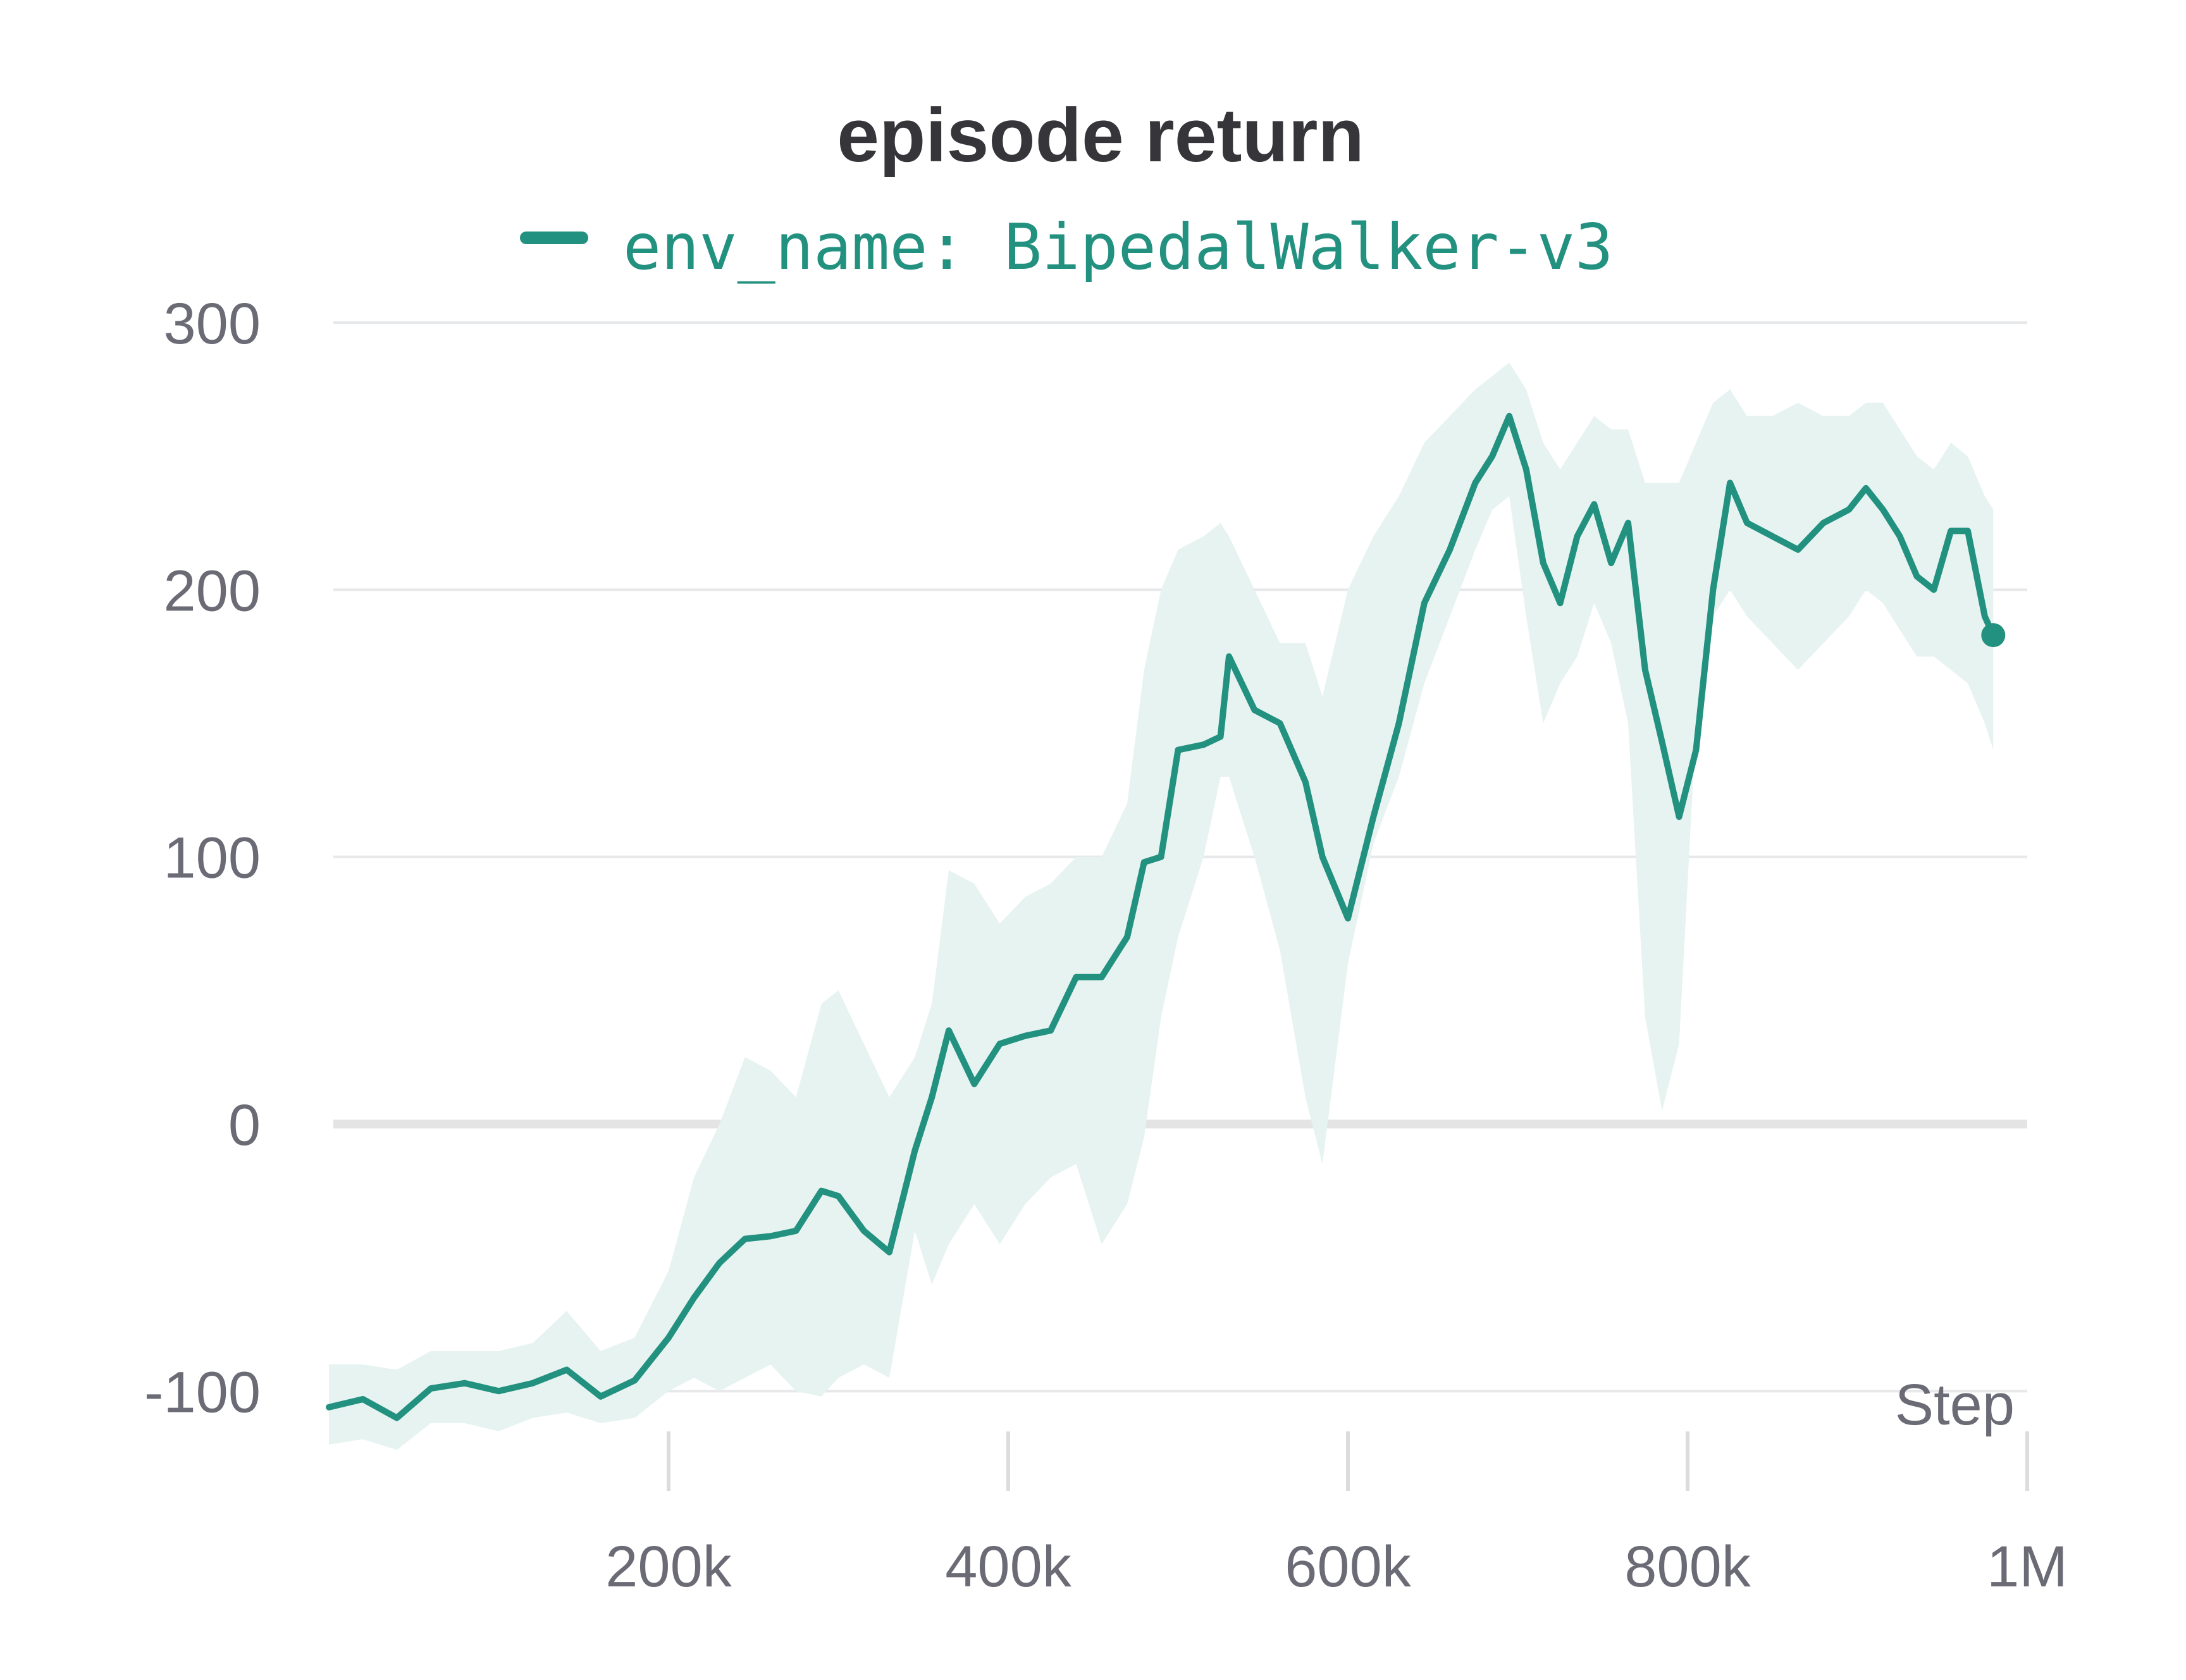 This screenshot has height=1680, width=2186. I want to click on x-tick-label: 200k, so click(668, 1567).